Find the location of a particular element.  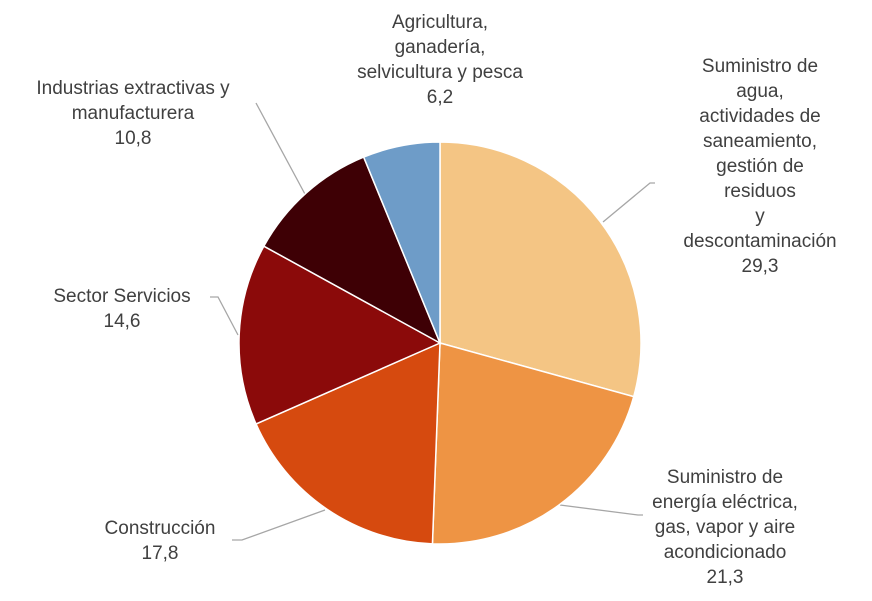

category-label: Construcción is located at coordinates (160, 528).